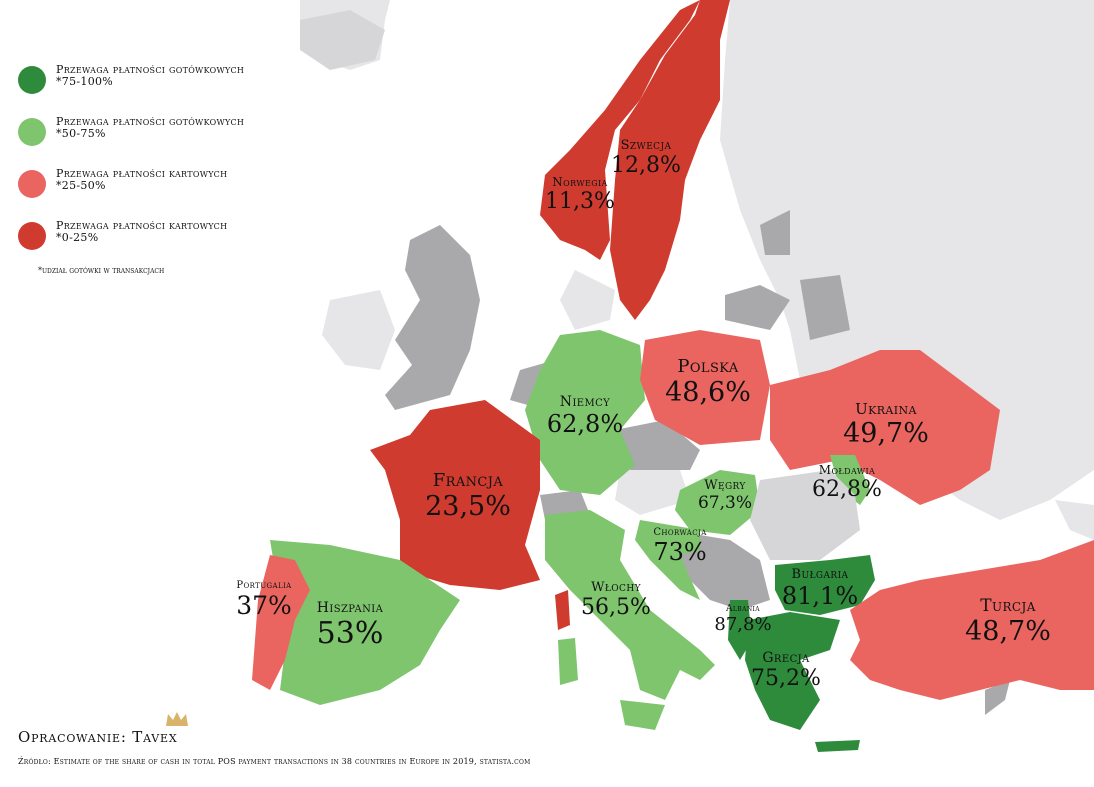 Image resolution: width=1094 pixels, height=787 pixels. What do you see at coordinates (580, 201) in the screenshot?
I see `country-value: 11,3%` at bounding box center [580, 201].